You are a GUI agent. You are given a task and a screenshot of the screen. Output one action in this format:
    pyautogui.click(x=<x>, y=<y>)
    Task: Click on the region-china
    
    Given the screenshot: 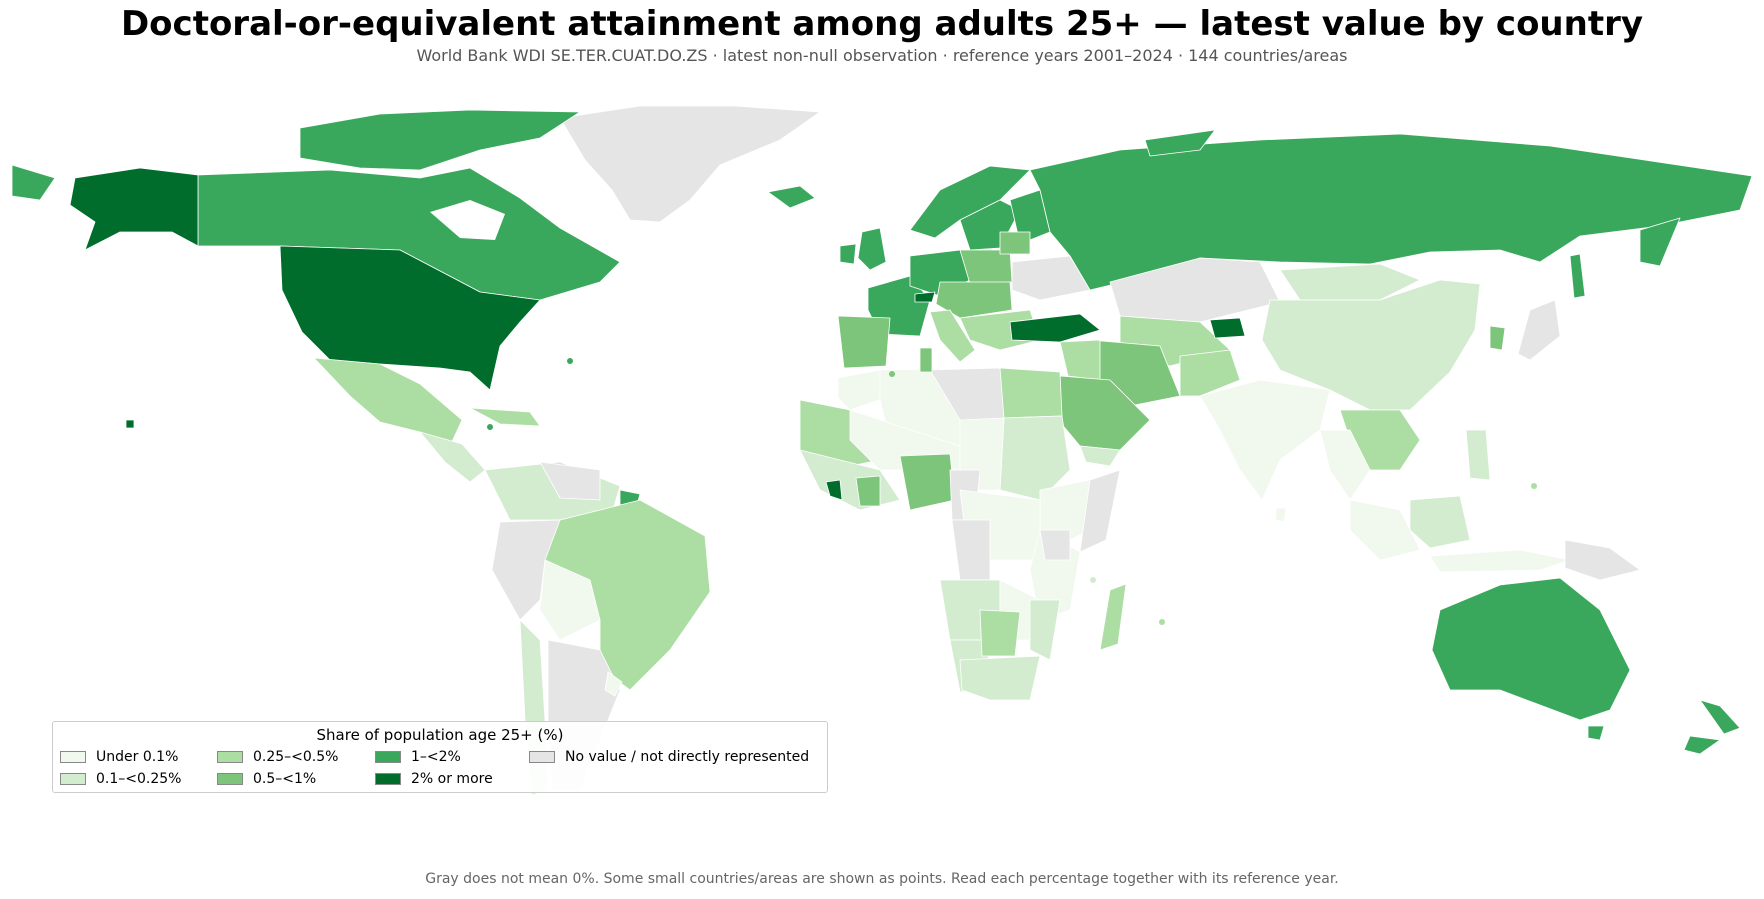 What is the action you would take?
    pyautogui.click(x=1371, y=345)
    